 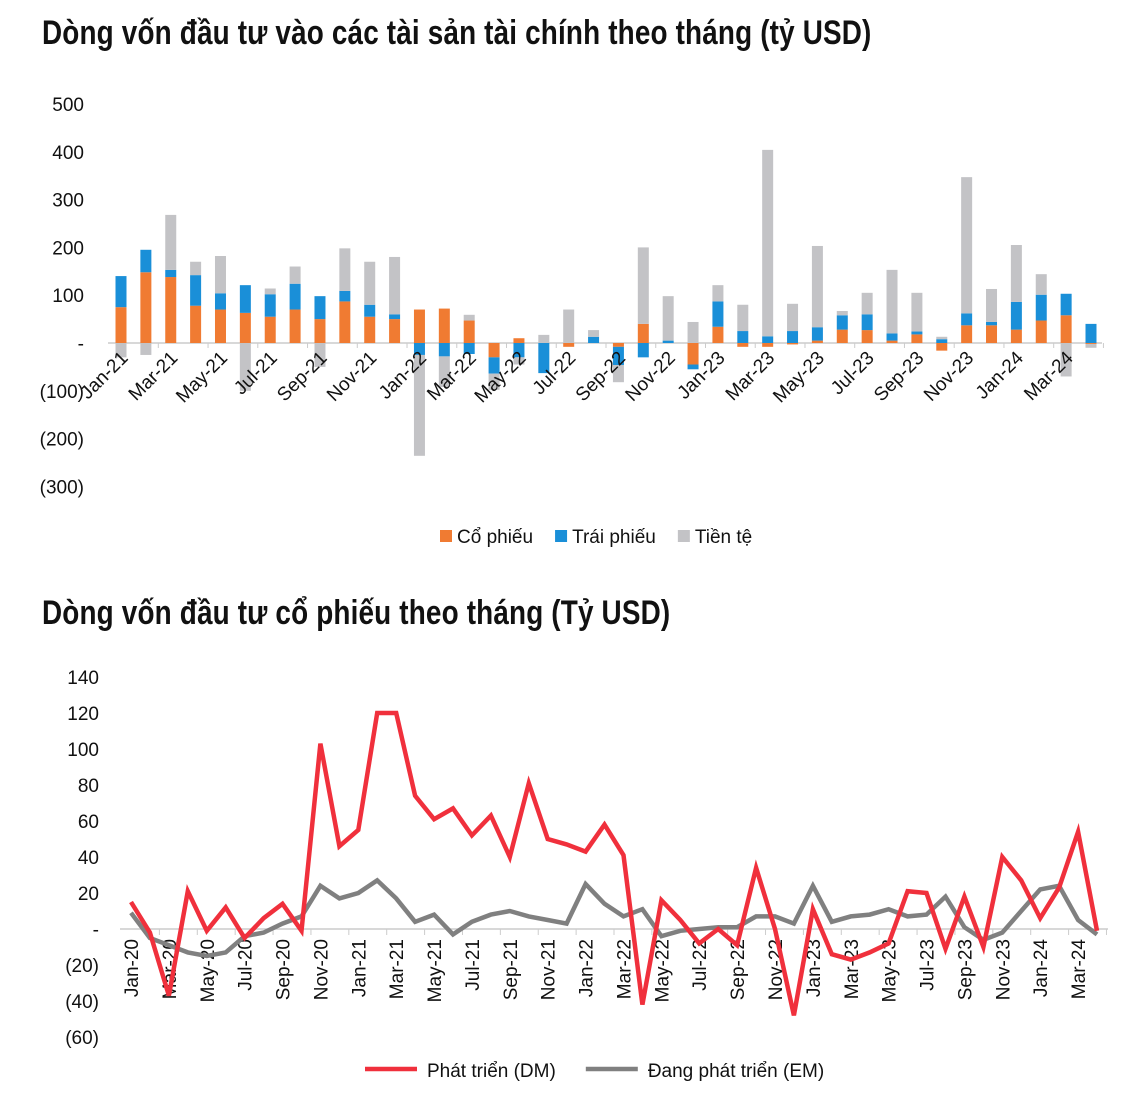 What do you see at coordinates (700, 965) in the screenshot?
I see `x-tick-label: Jul-22` at bounding box center [700, 965].